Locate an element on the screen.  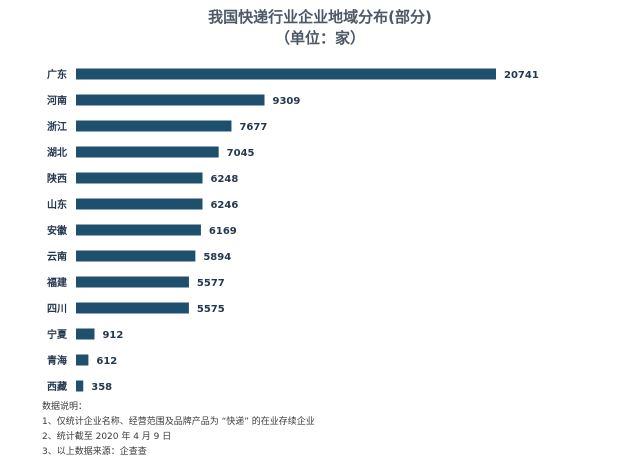
value-label: 9309 is located at coordinates (287, 101).